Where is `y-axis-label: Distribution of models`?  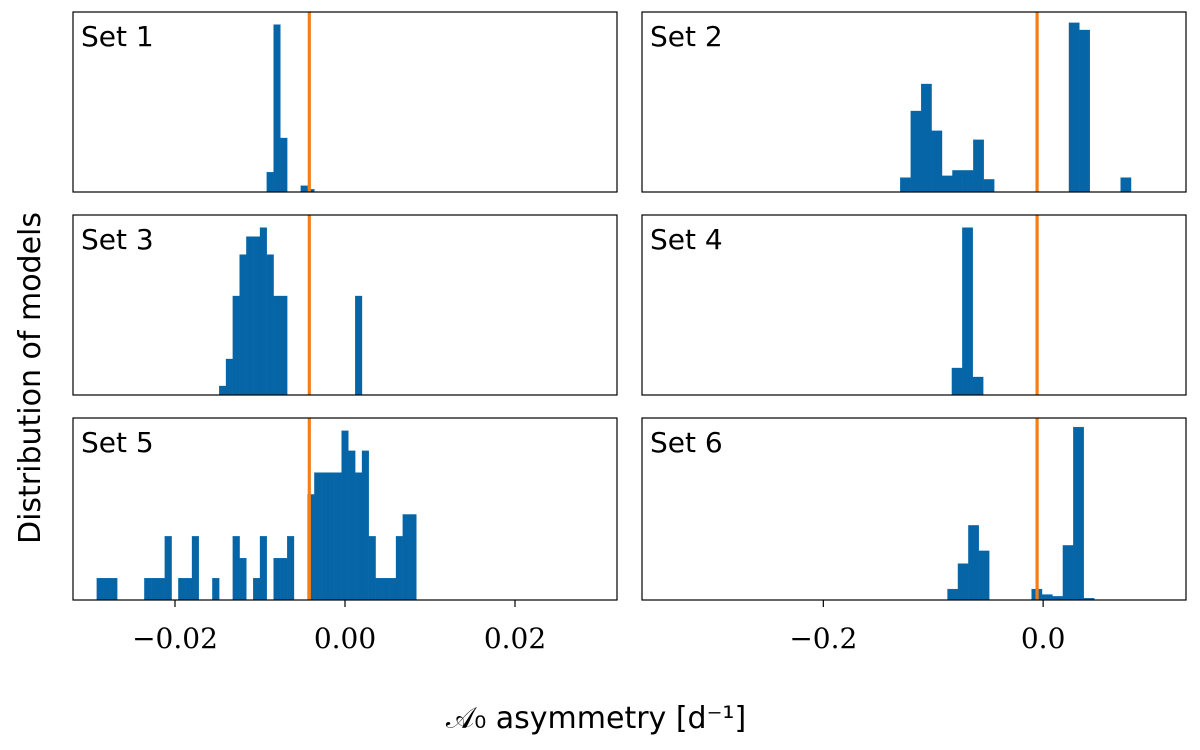 y-axis-label: Distribution of models is located at coordinates (30, 378).